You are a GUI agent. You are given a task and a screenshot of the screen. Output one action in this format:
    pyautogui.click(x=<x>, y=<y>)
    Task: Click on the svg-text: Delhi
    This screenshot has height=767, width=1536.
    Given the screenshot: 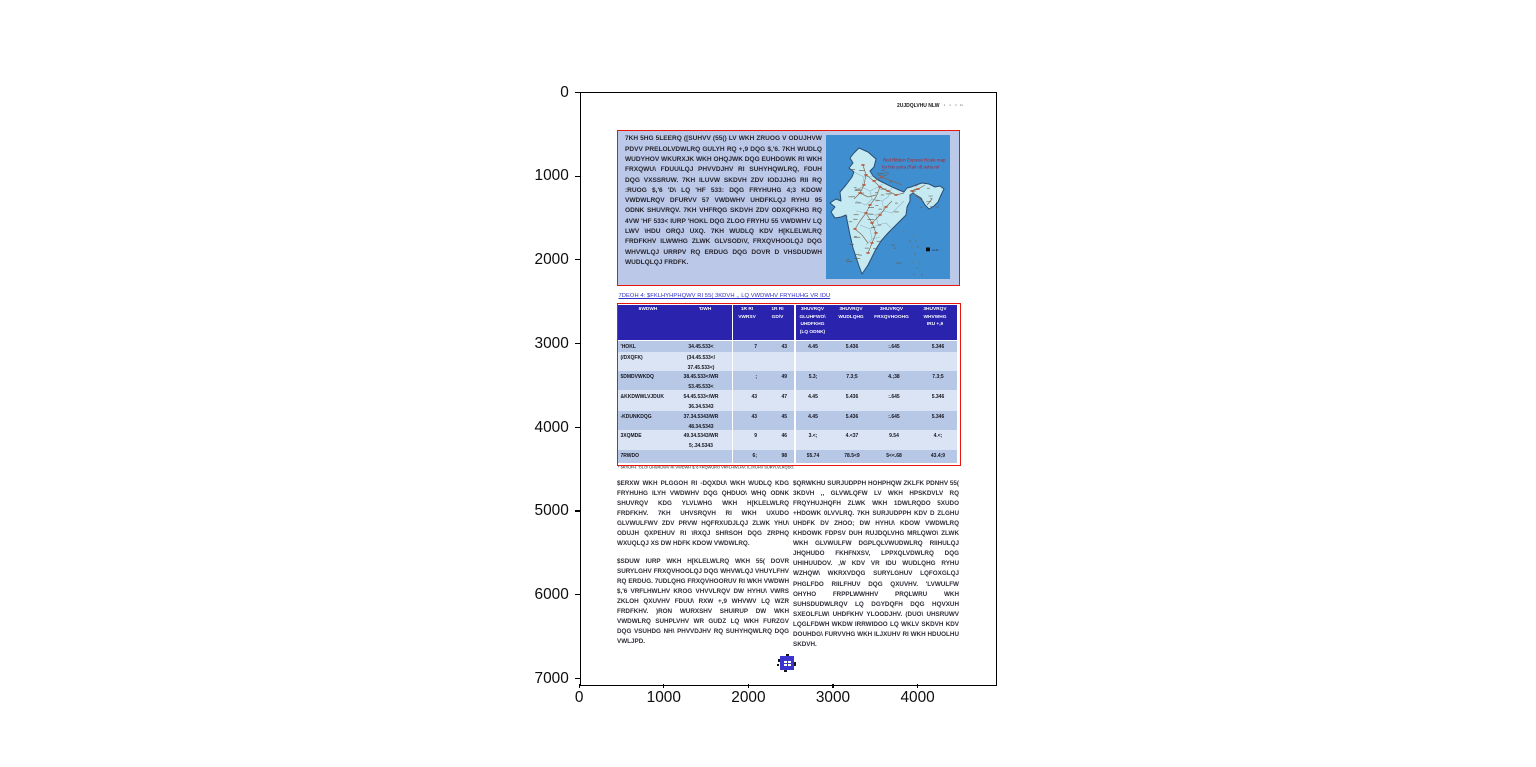 What is the action you would take?
    pyautogui.click(x=935, y=250)
    